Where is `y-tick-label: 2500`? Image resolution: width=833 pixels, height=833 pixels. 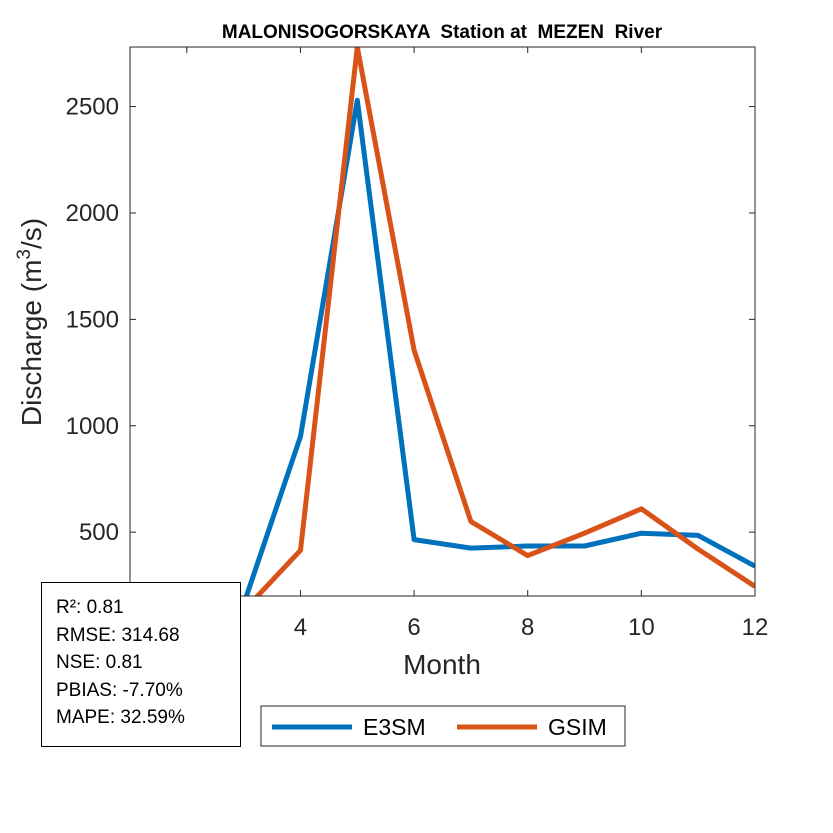 y-tick-label: 2500 is located at coordinates (92, 107).